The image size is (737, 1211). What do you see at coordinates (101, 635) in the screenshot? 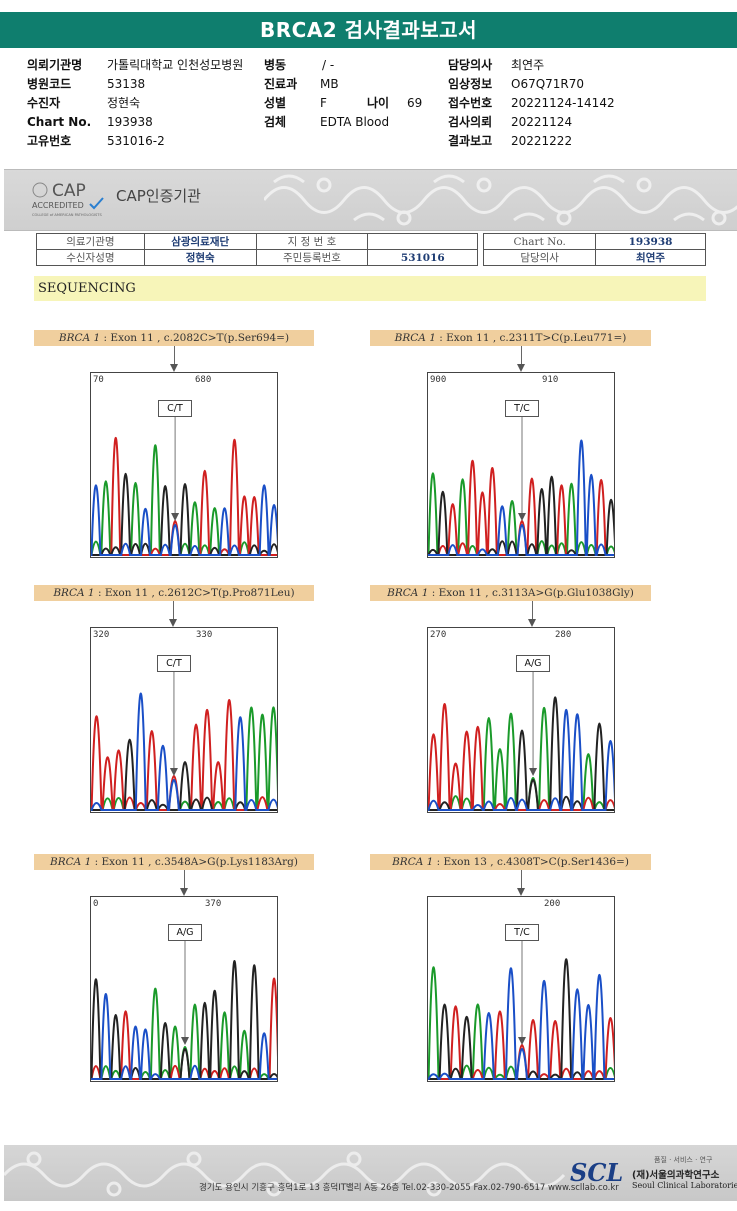
I see `chromatogram-position-left: 320` at bounding box center [101, 635].